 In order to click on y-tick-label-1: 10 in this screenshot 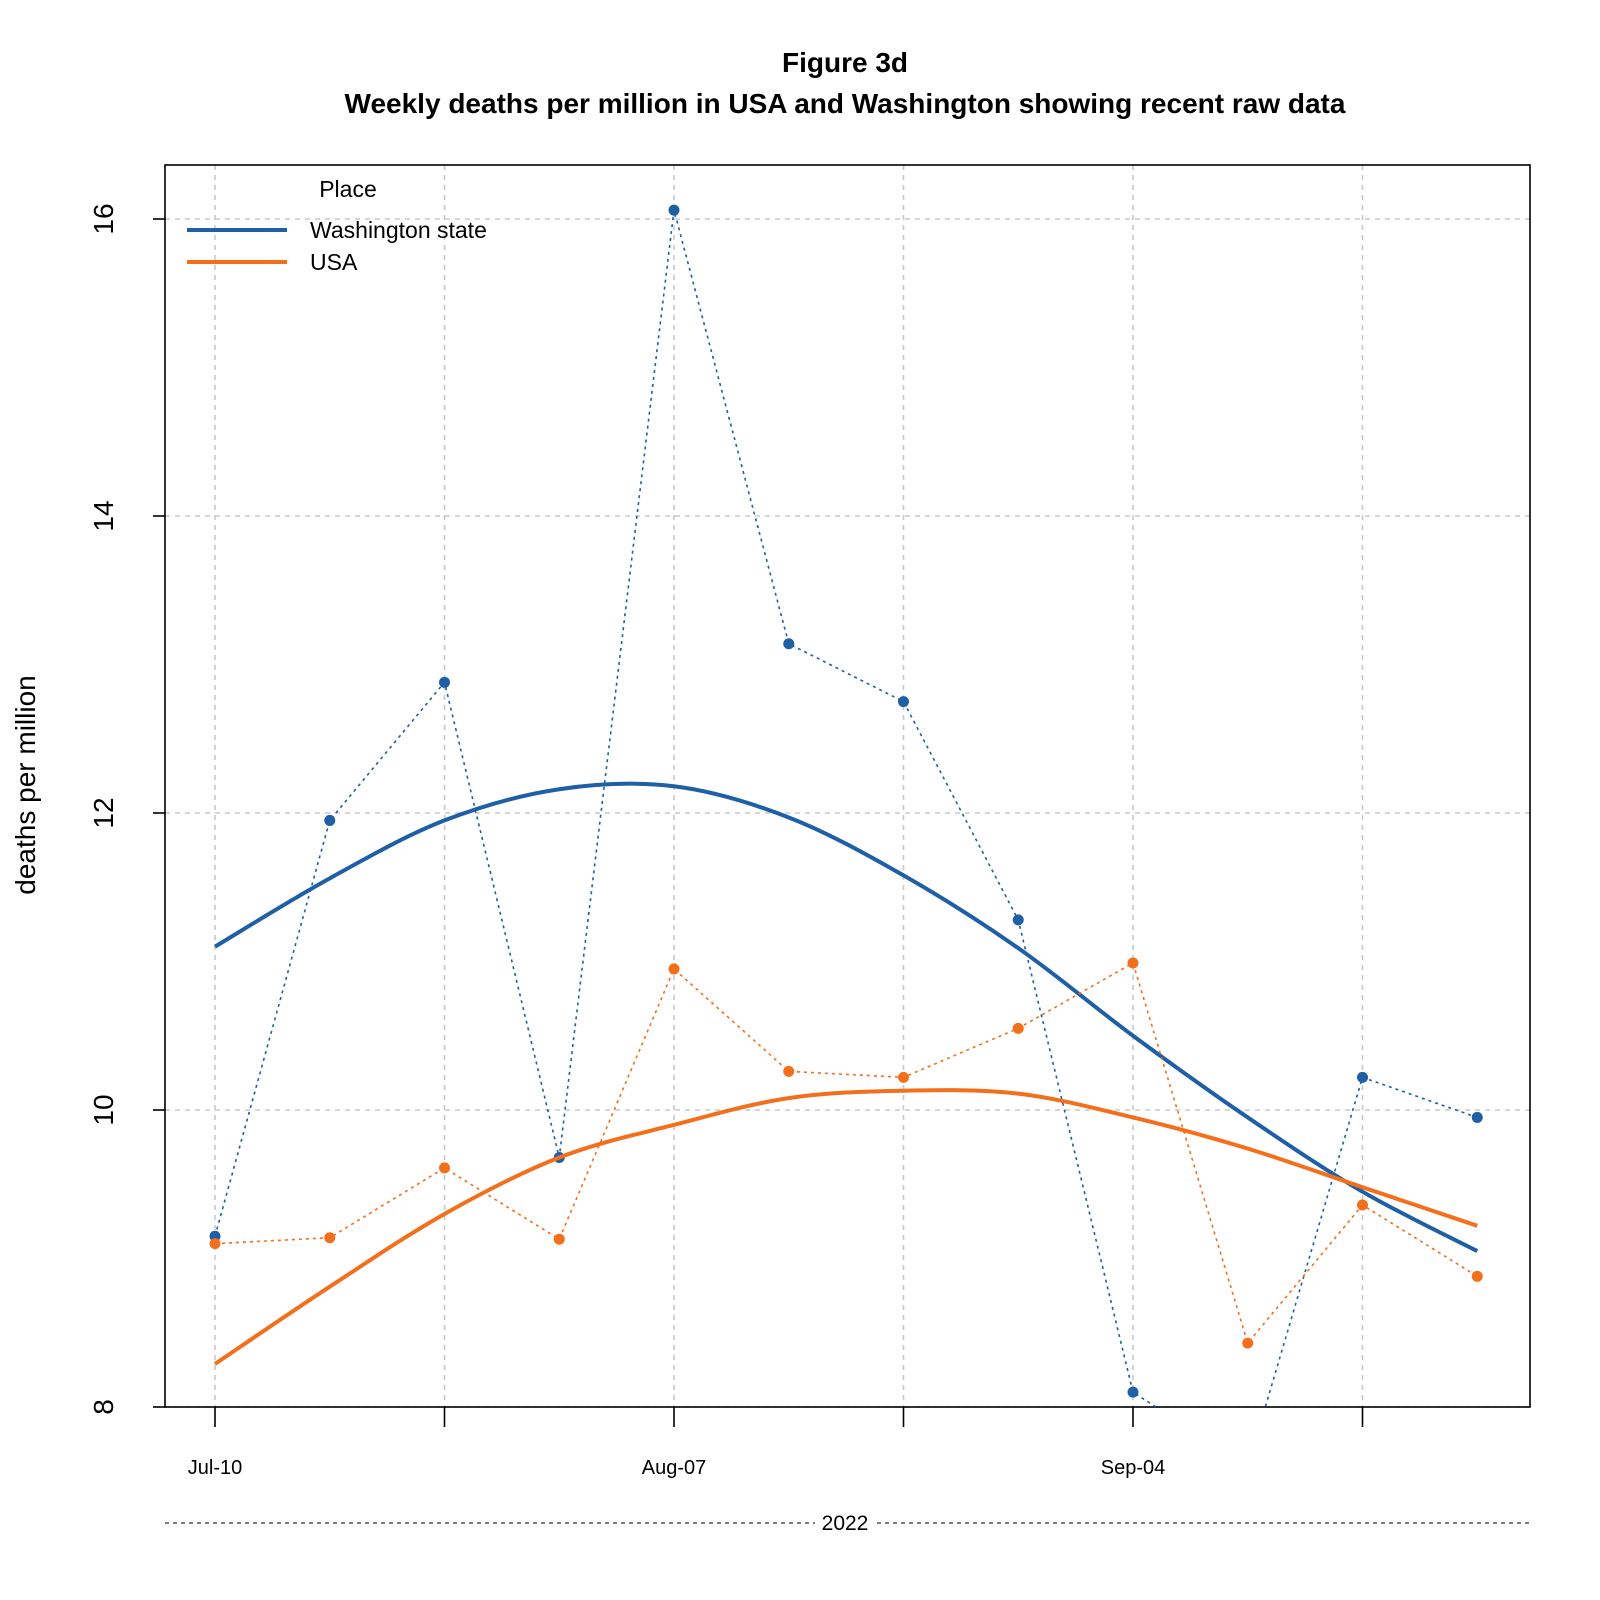, I will do `click(103, 1109)`.